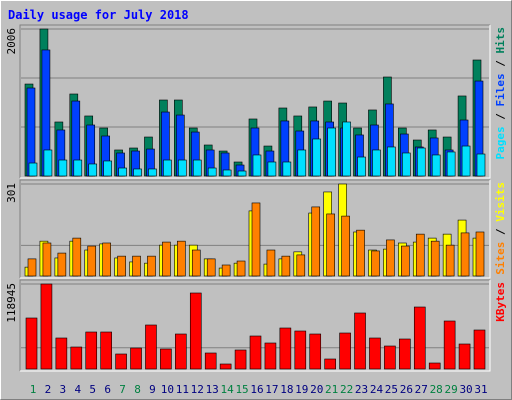 Image resolution: width=512 pixels, height=400 pixels. I want to click on x-tick-label: 1, so click(33, 389).